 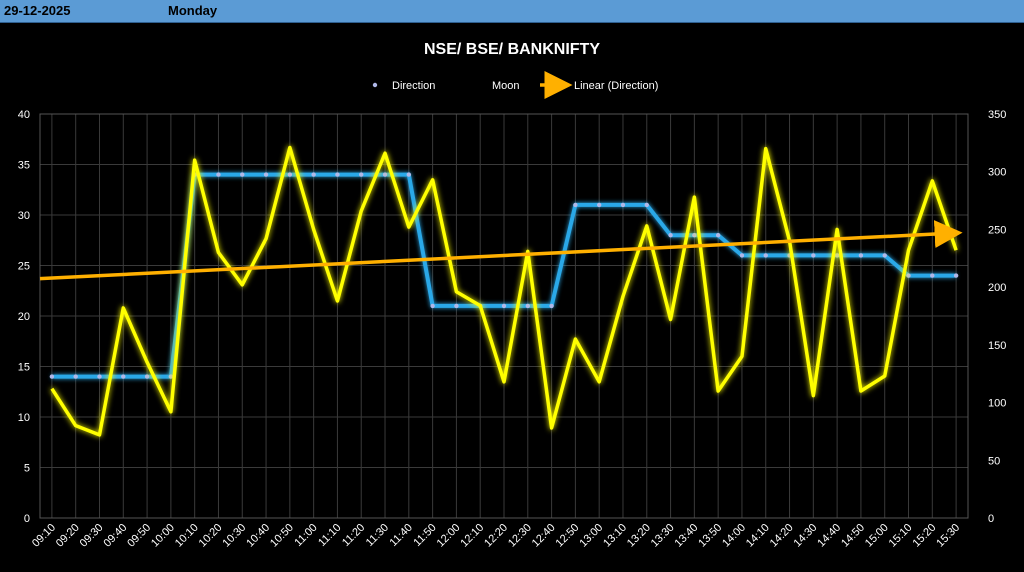 What do you see at coordinates (163, 536) in the screenshot?
I see `x-tick-label: 10:00` at bounding box center [163, 536].